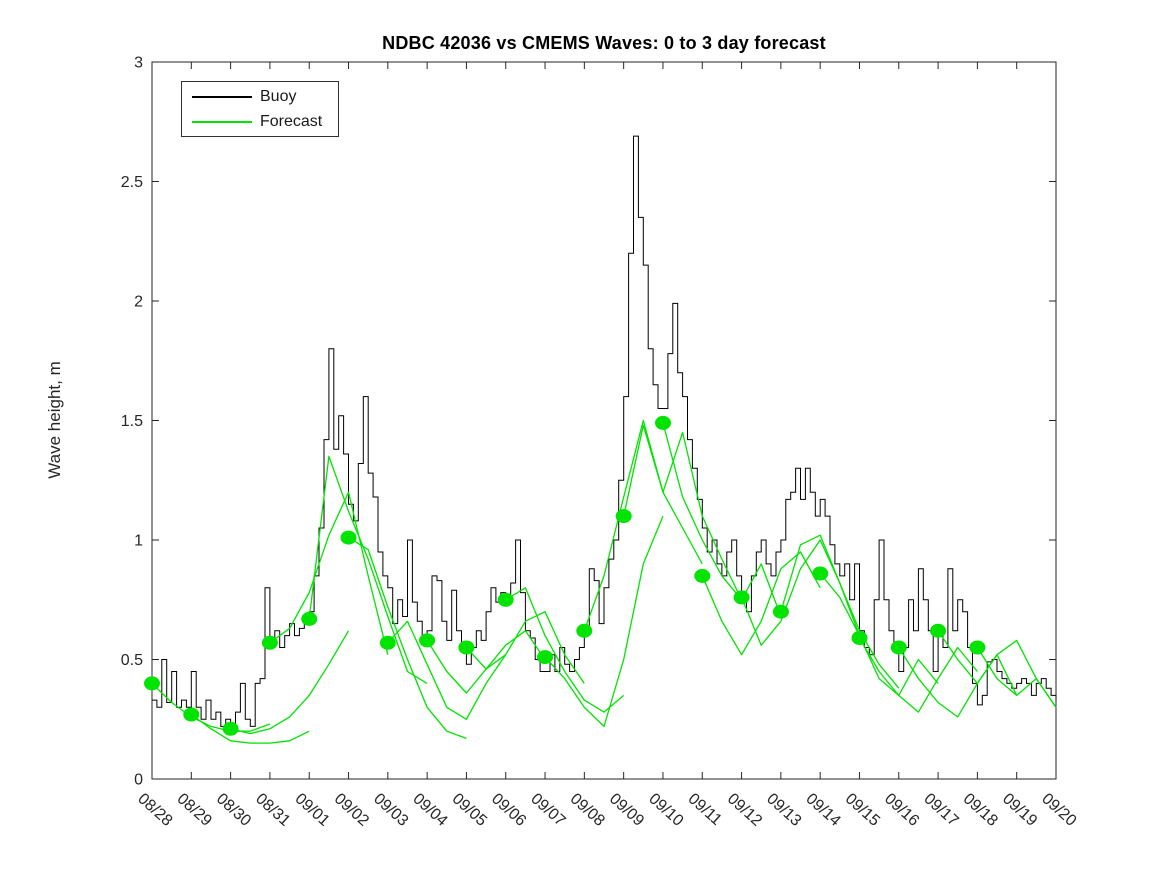 Image resolution: width=1167 pixels, height=875 pixels. What do you see at coordinates (233, 809) in the screenshot?
I see `x-tick-label: 08/30` at bounding box center [233, 809].